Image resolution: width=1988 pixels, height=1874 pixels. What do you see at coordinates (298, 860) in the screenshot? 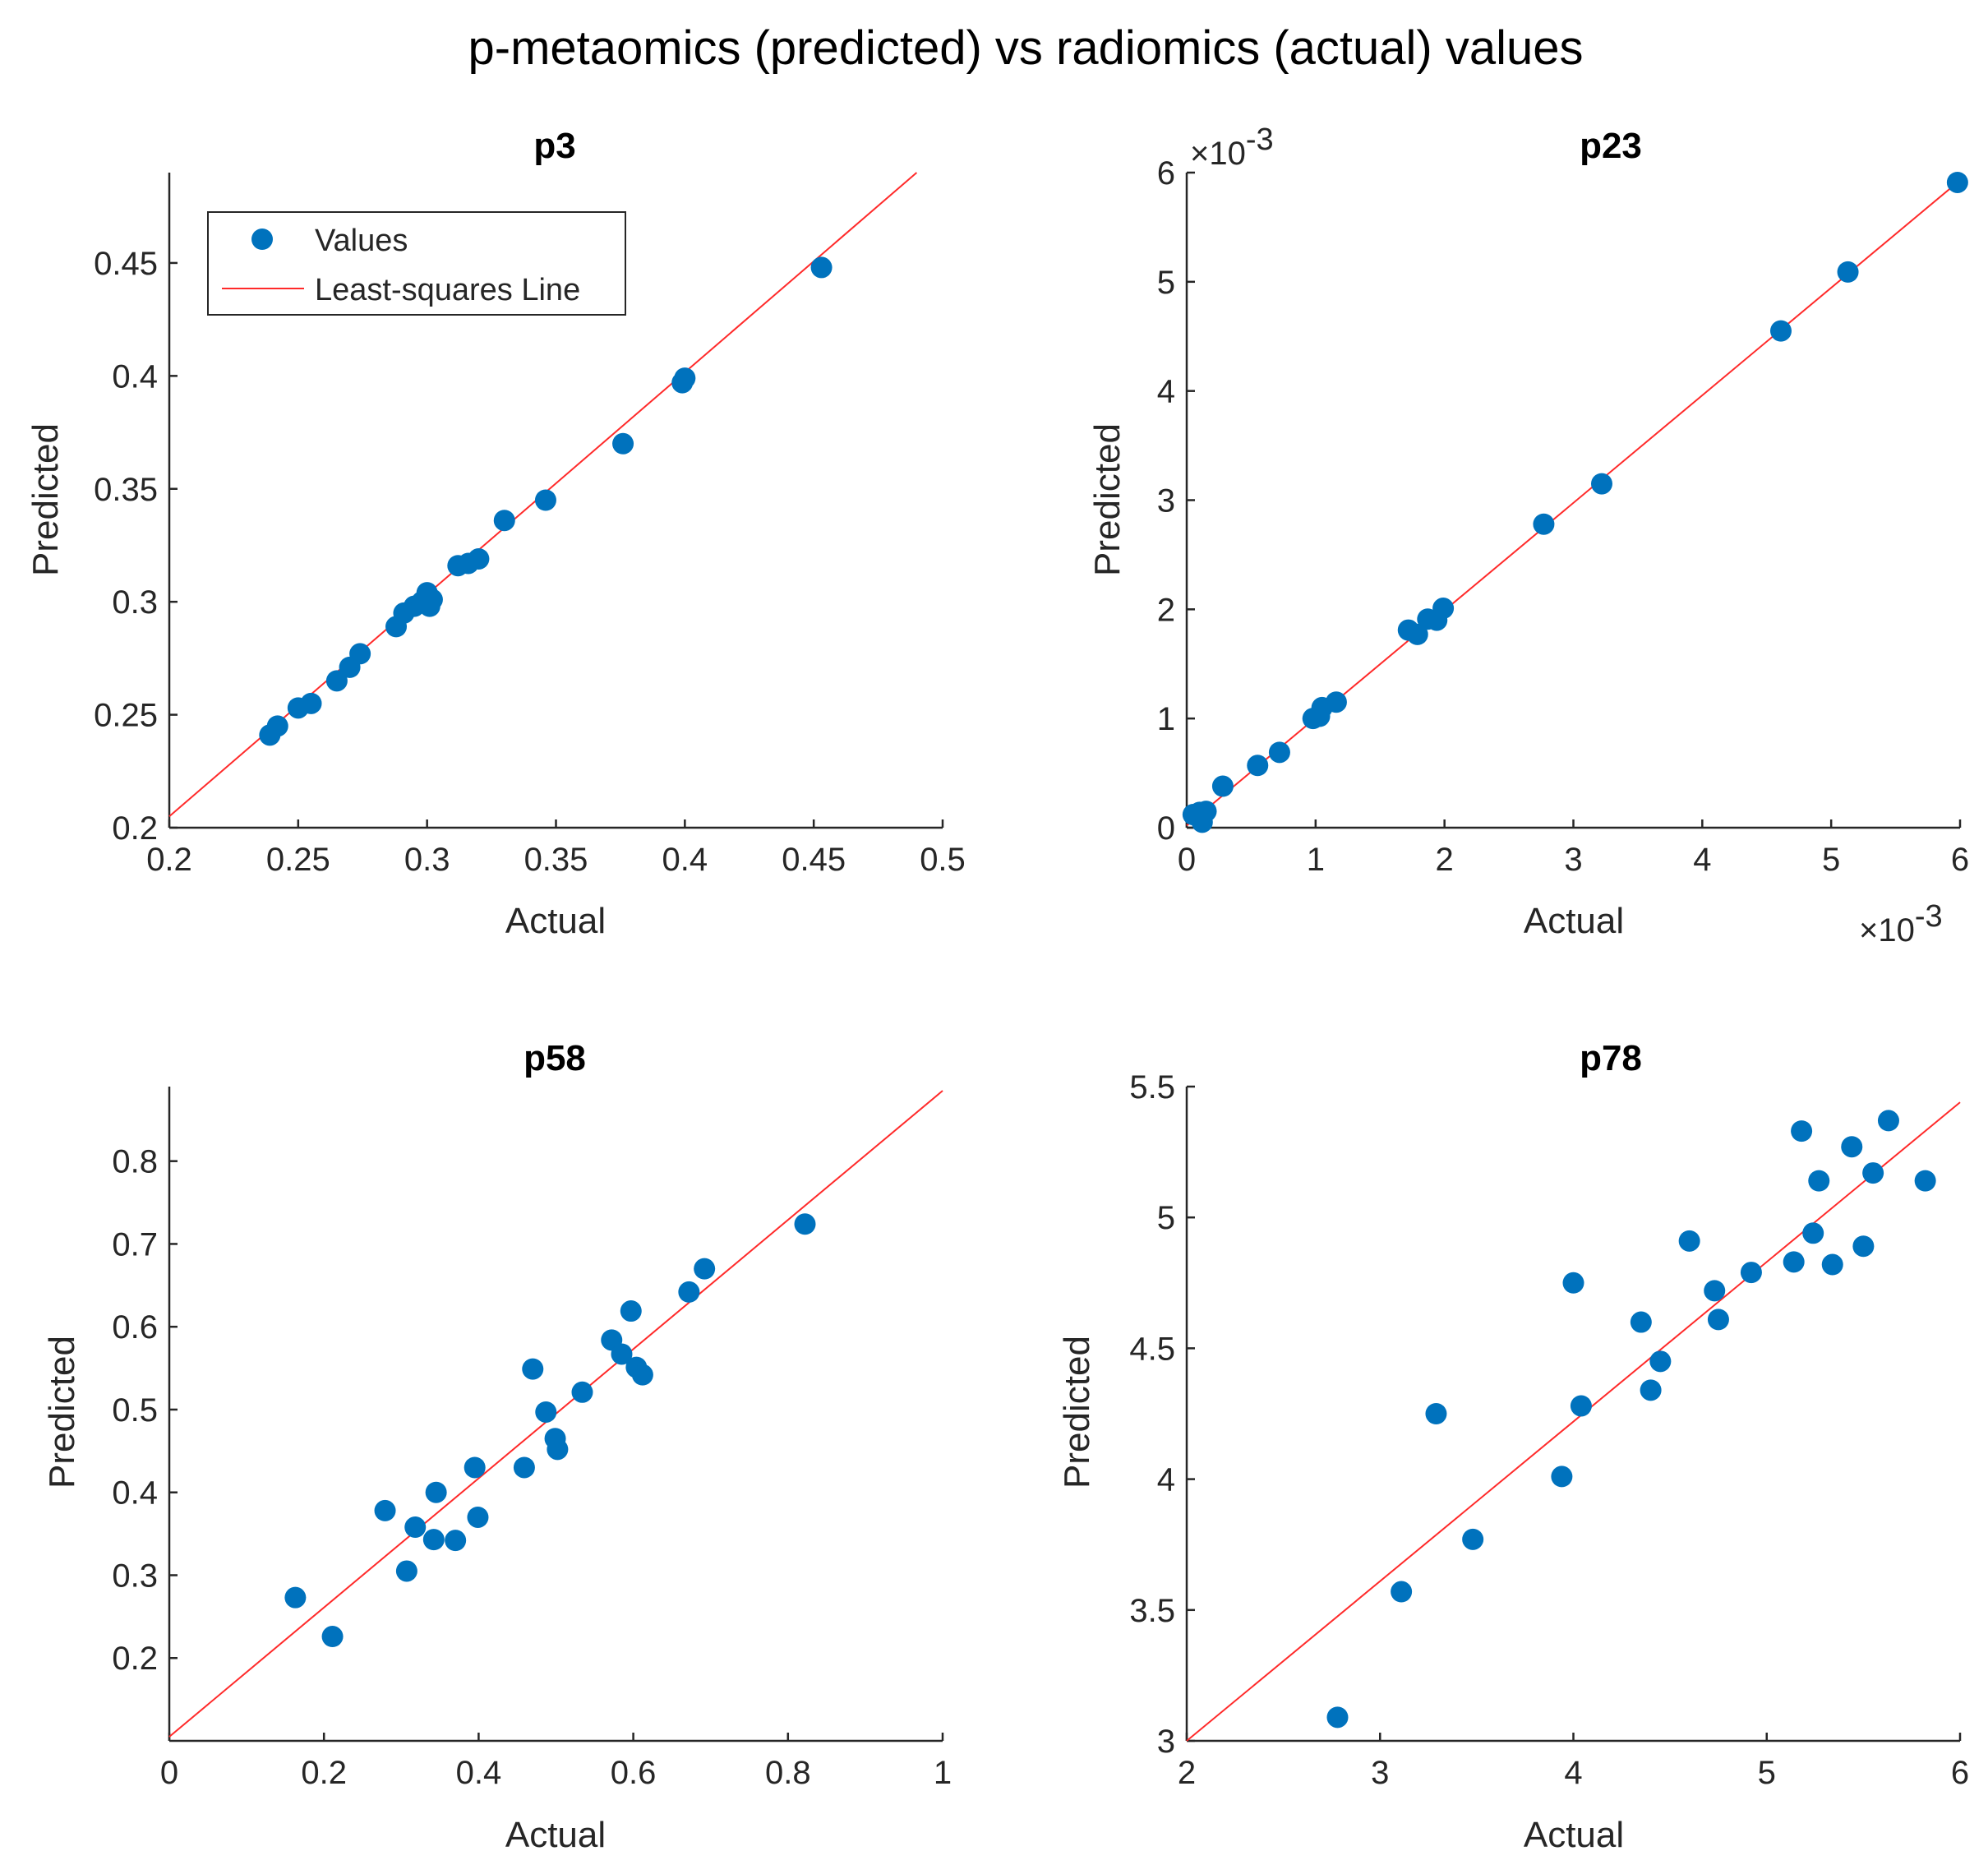
I see `x-tick-label: 0.25` at bounding box center [298, 860].